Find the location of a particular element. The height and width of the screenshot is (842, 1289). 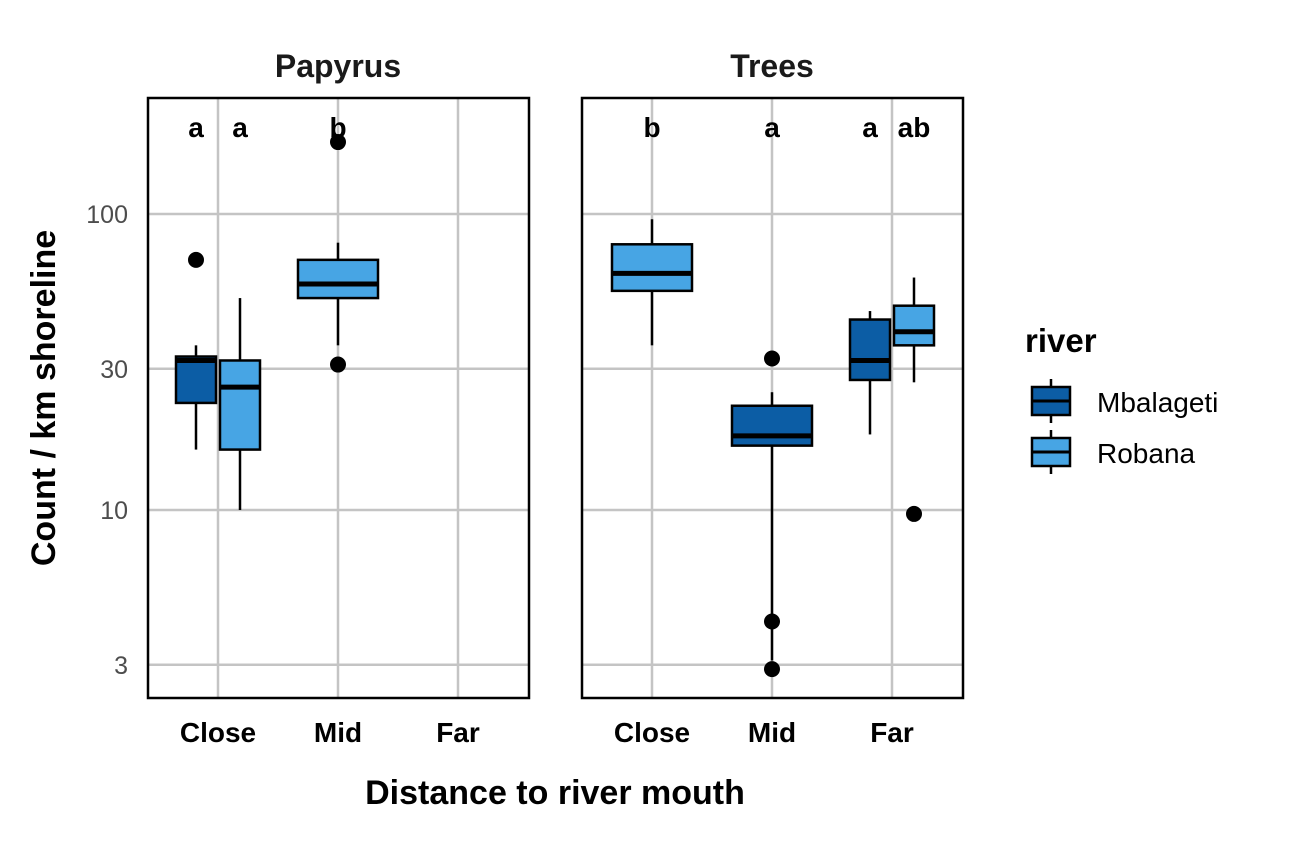

y-tick-label: 30 is located at coordinates (114, 370).